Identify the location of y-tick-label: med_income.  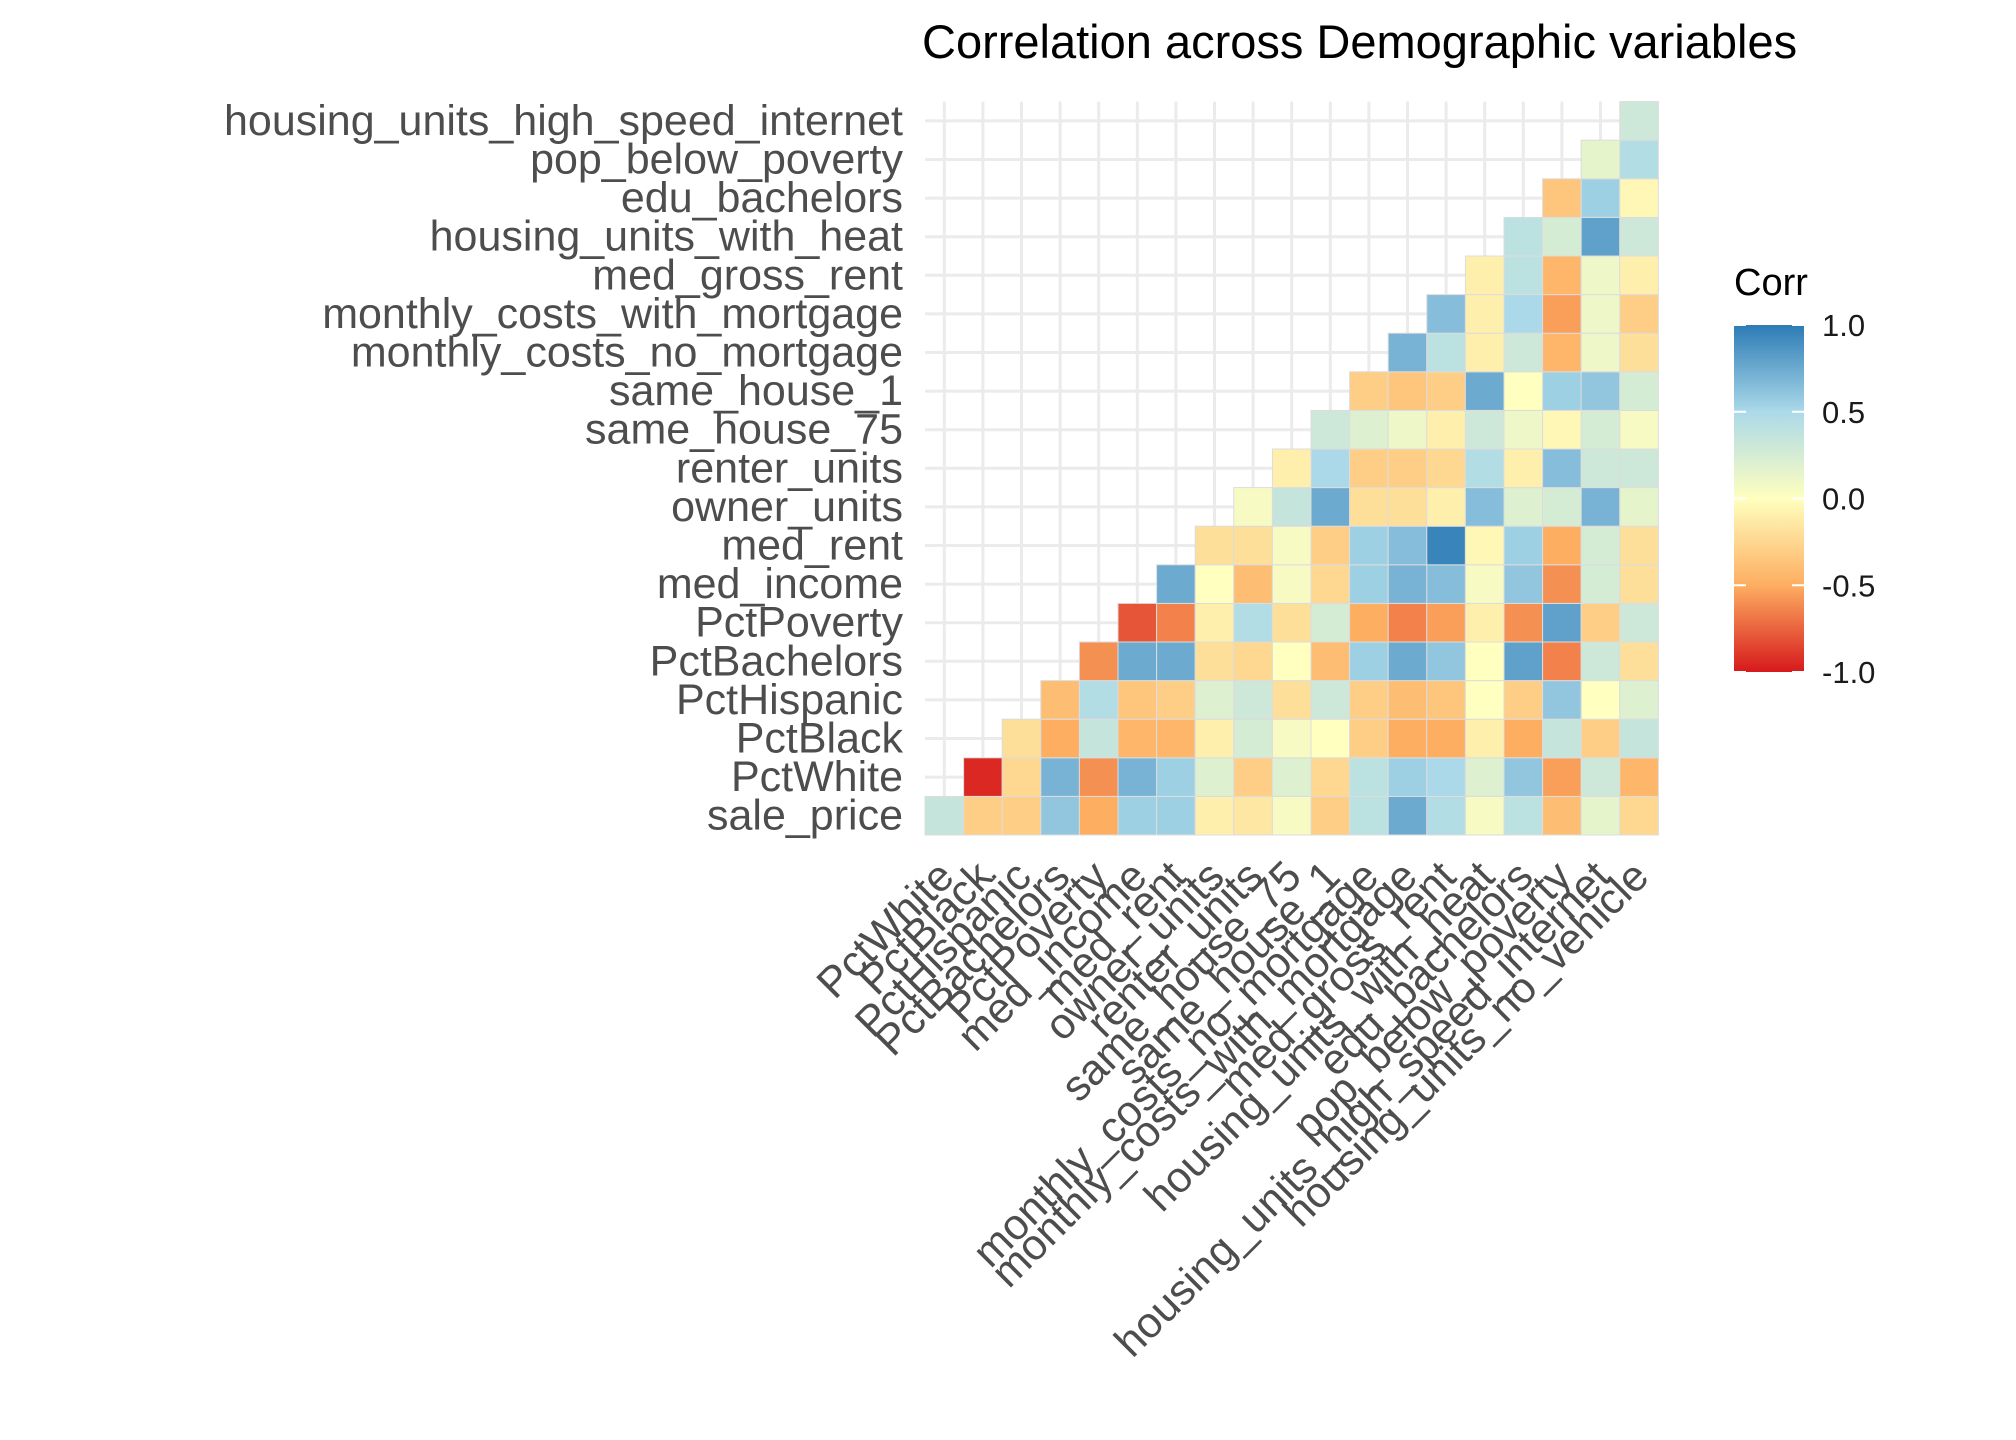
(780, 584).